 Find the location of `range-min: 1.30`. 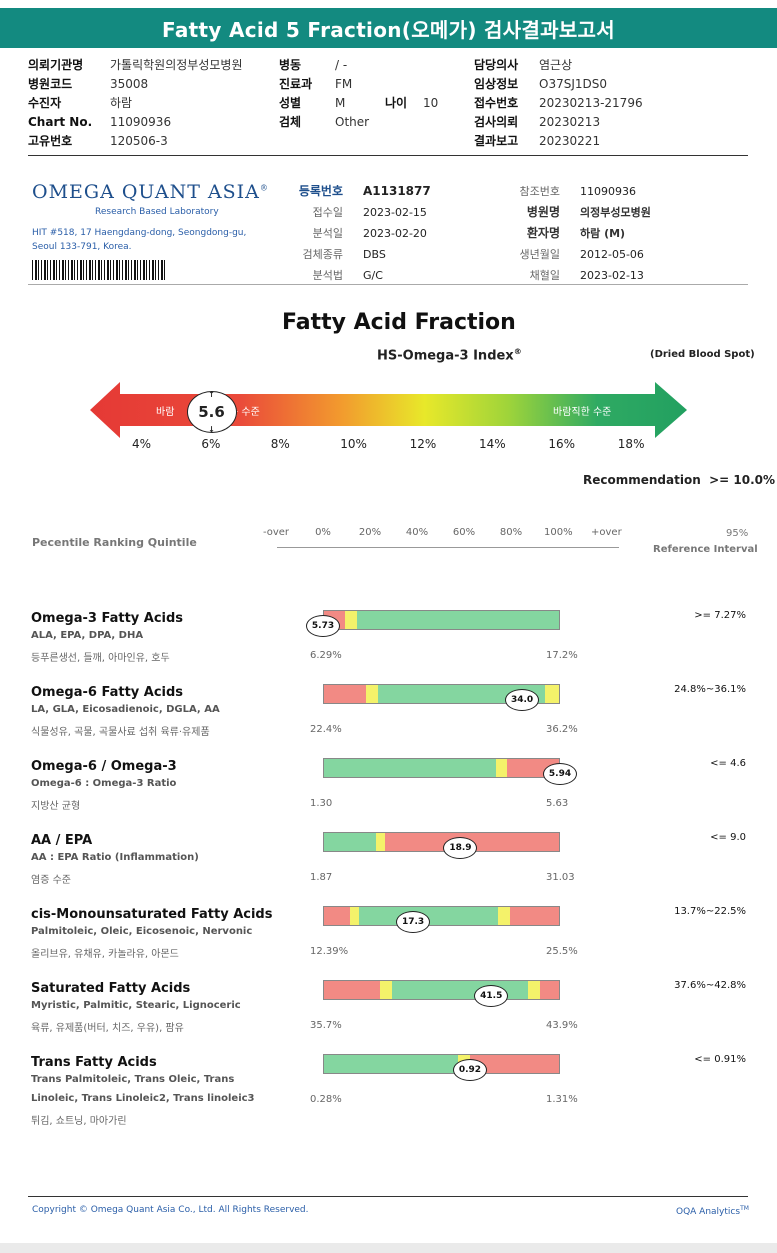

range-min: 1.30 is located at coordinates (321, 803).